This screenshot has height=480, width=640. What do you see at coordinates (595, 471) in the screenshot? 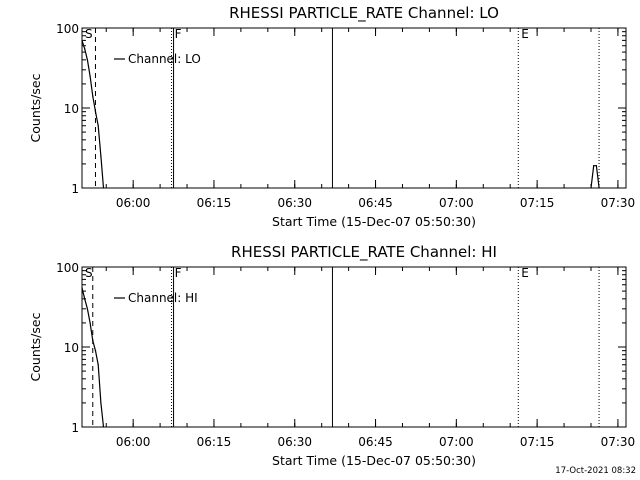
I see `footer-timestamp: 17-Oct-2021 08:32` at bounding box center [595, 471].